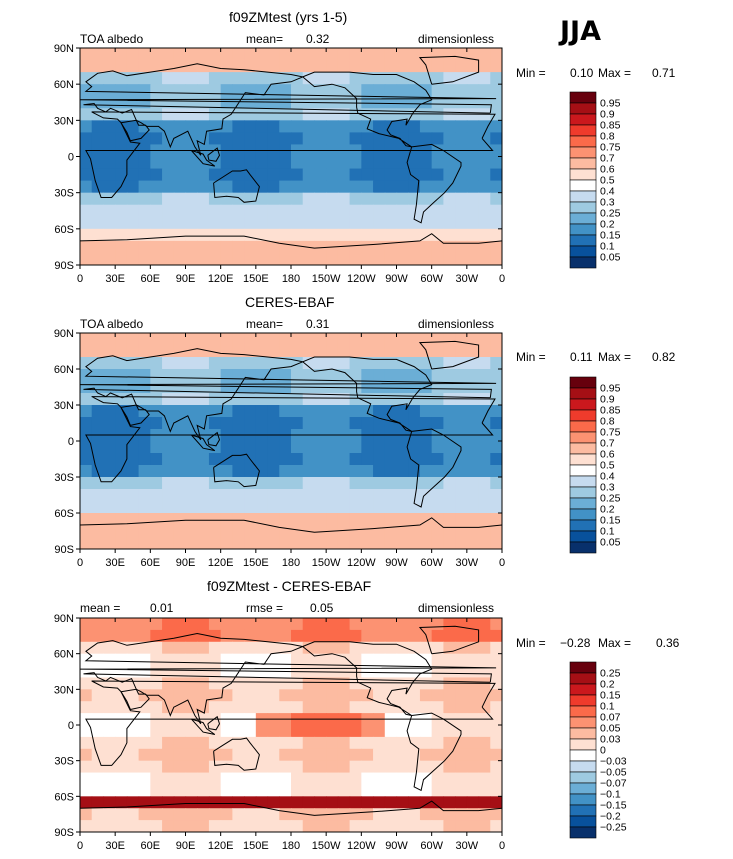 The image size is (733, 859). Describe the element at coordinates (610, 148) in the screenshot. I see `colorbar-level-label: 0.75` at that location.